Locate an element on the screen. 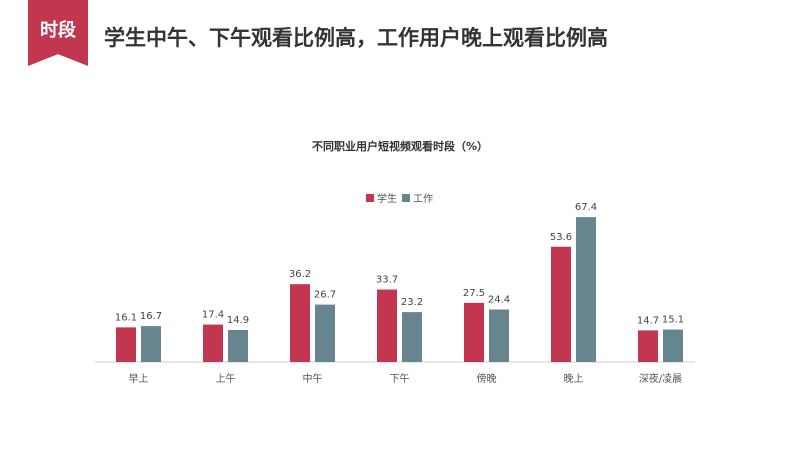 The image size is (800, 450). x-tick-label-0: 早上 is located at coordinates (139, 379).